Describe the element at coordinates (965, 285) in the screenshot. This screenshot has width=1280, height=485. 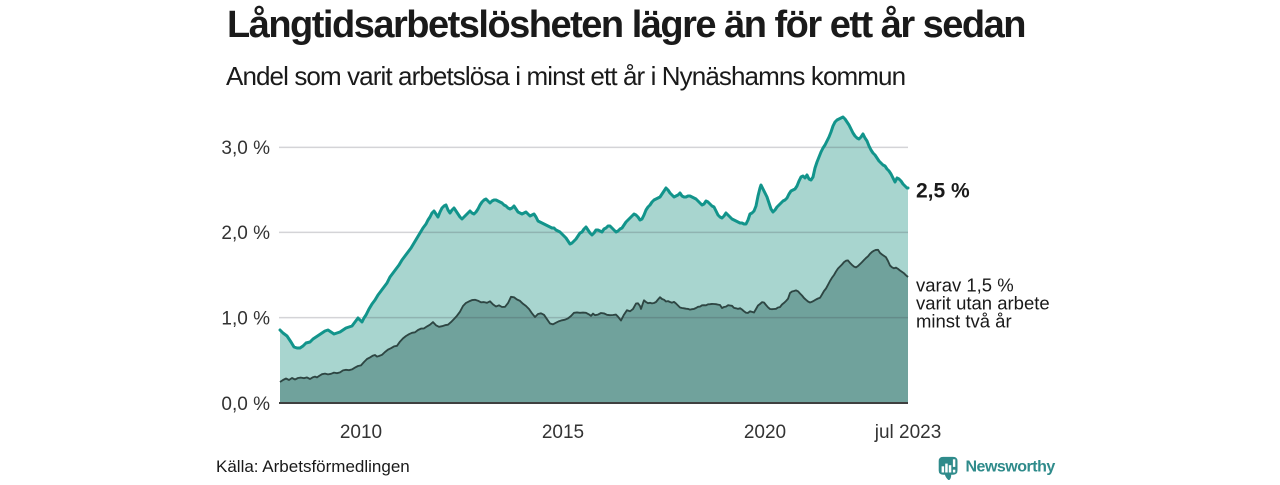
I see `svg-text: varav 1,5 %` at that location.